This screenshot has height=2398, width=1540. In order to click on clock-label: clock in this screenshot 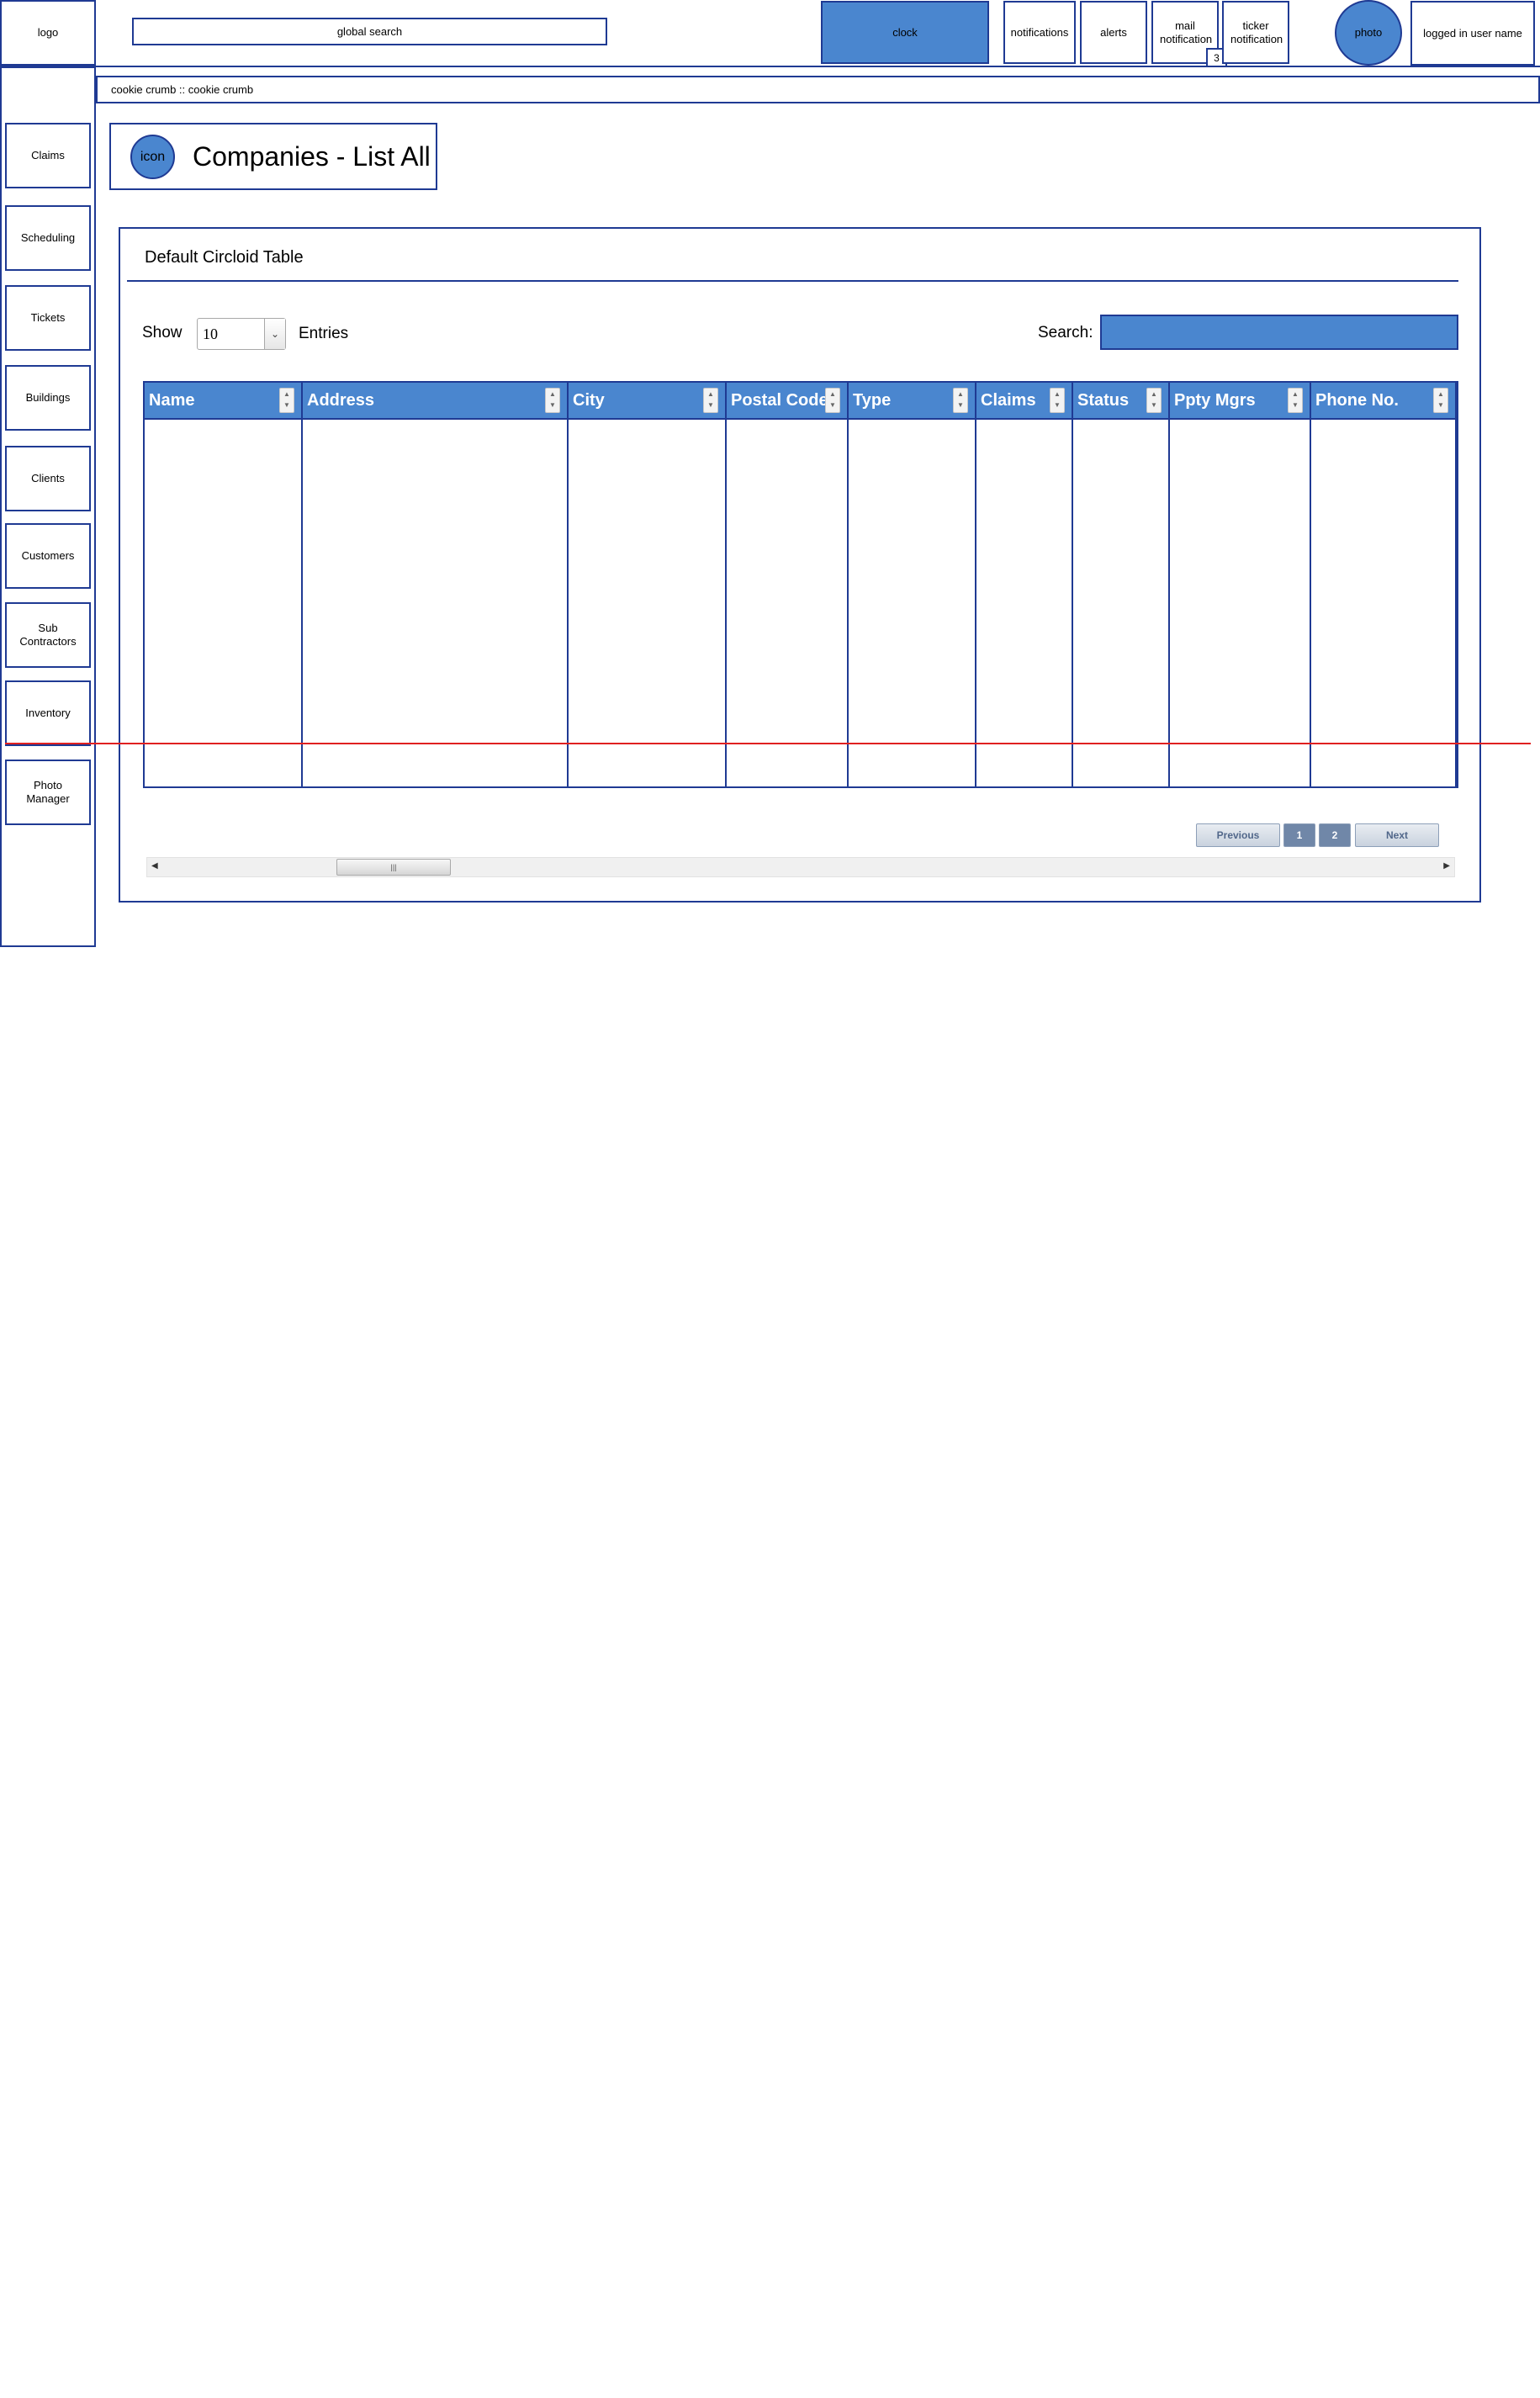, I will do `click(905, 32)`.